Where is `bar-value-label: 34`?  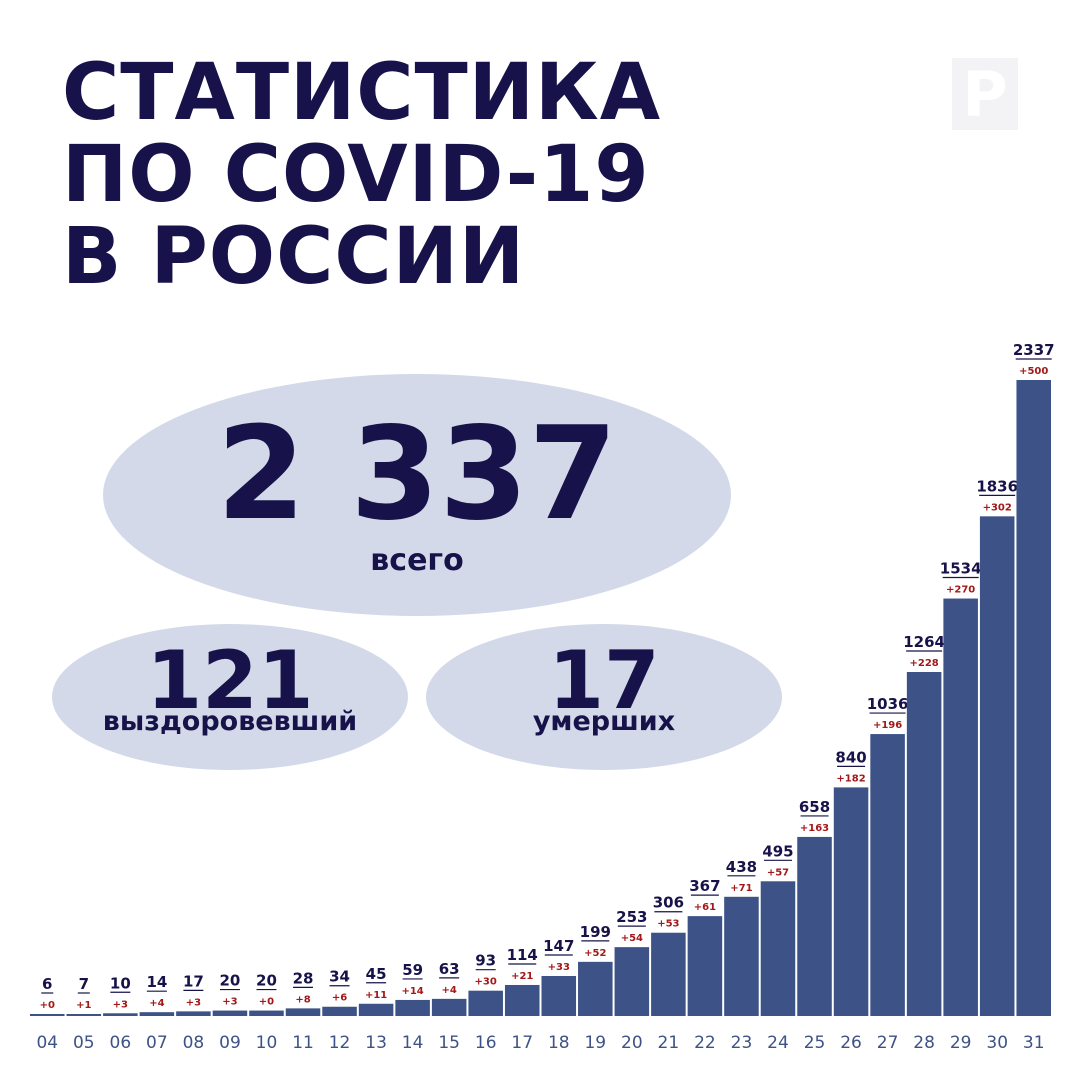
bar-value-label: 34 is located at coordinates (339, 977).